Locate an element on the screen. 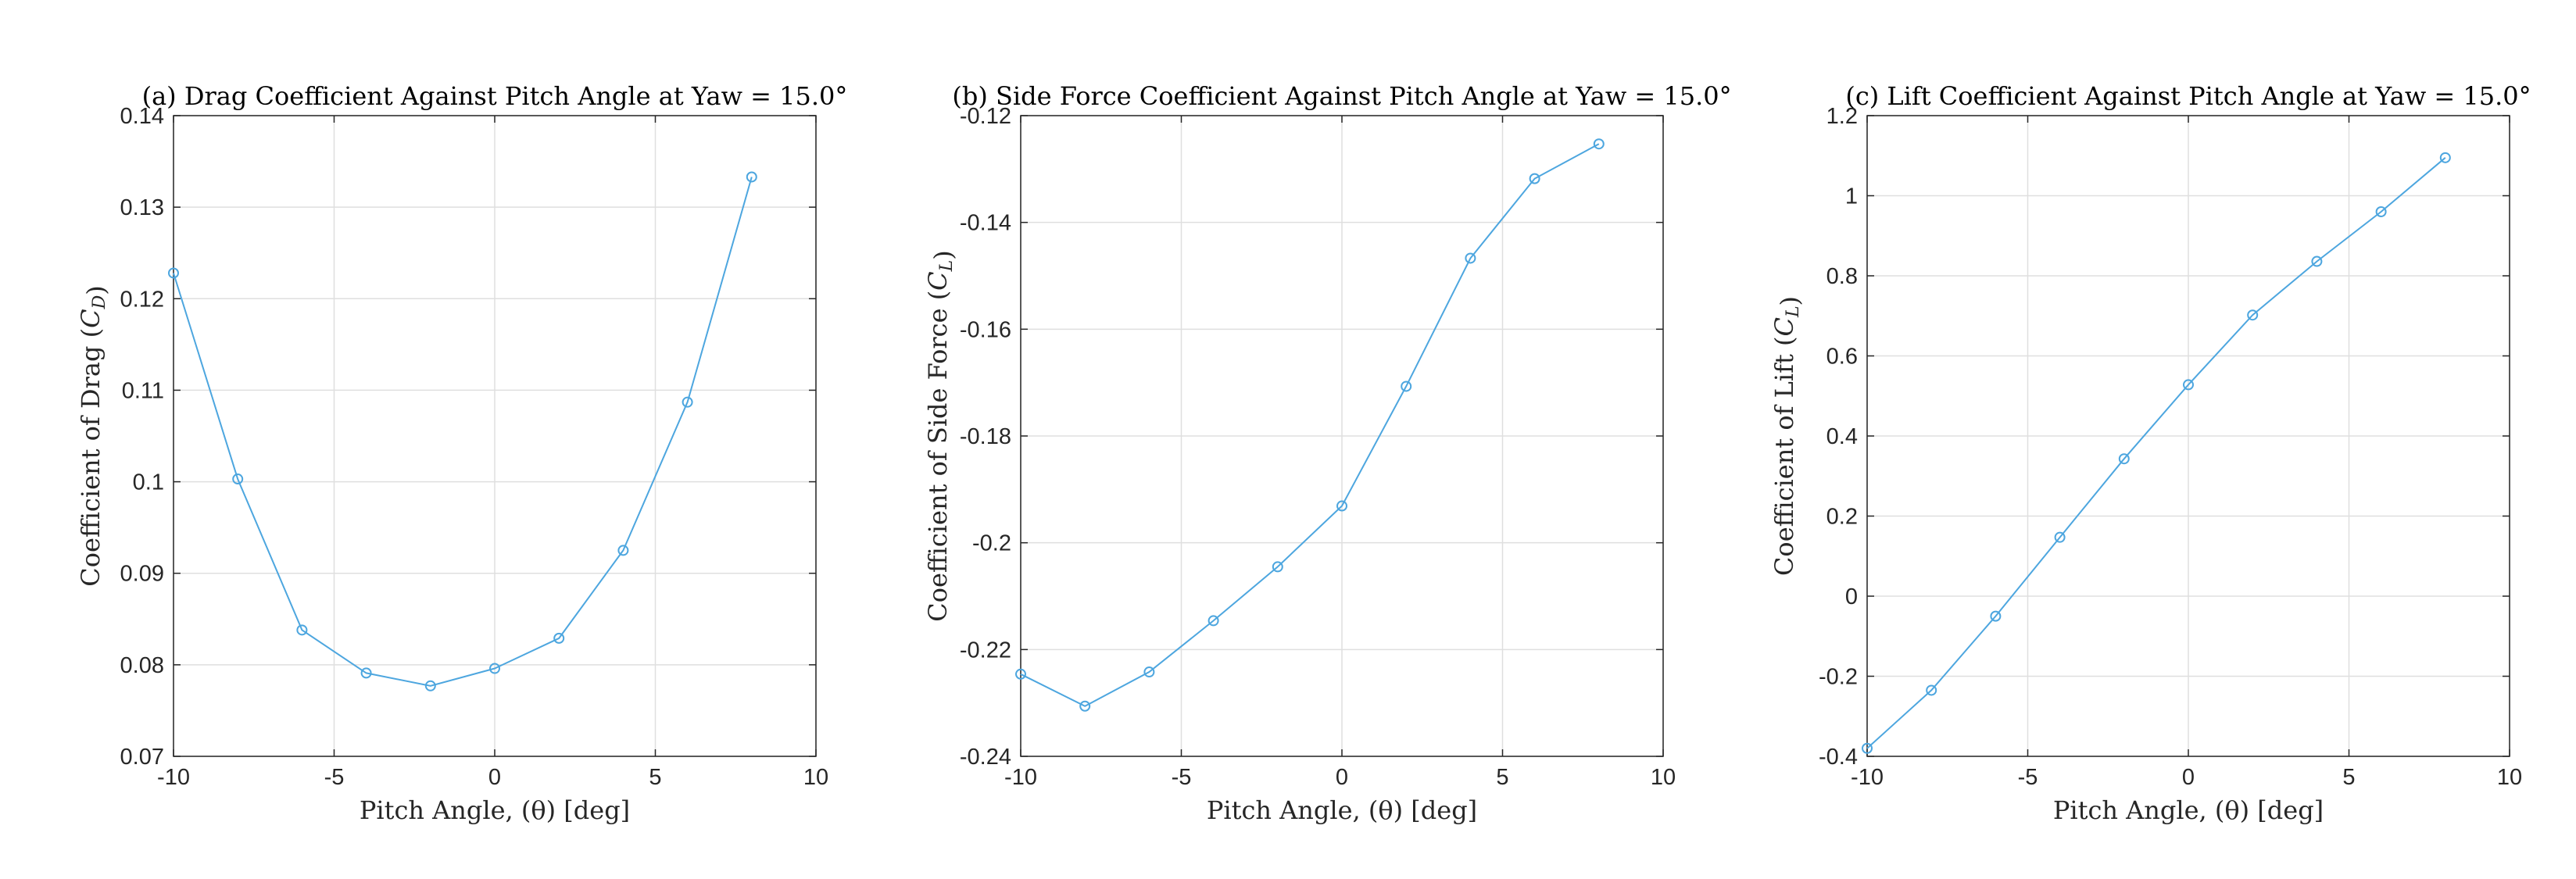 This screenshot has width=2576, height=879. drag-y-tick-label: 0.08 is located at coordinates (142, 665).